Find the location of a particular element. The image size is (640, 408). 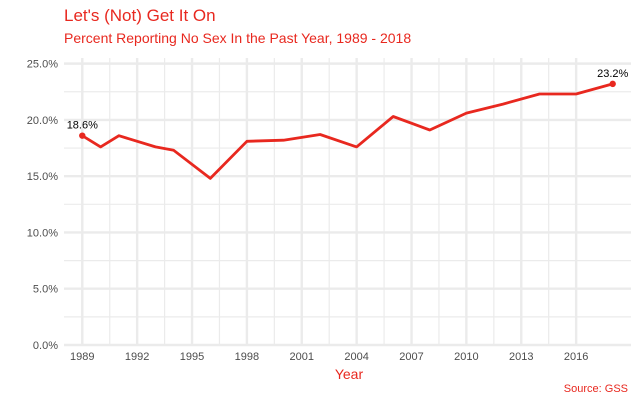

x-tick-label: 2007 is located at coordinates (411, 357).